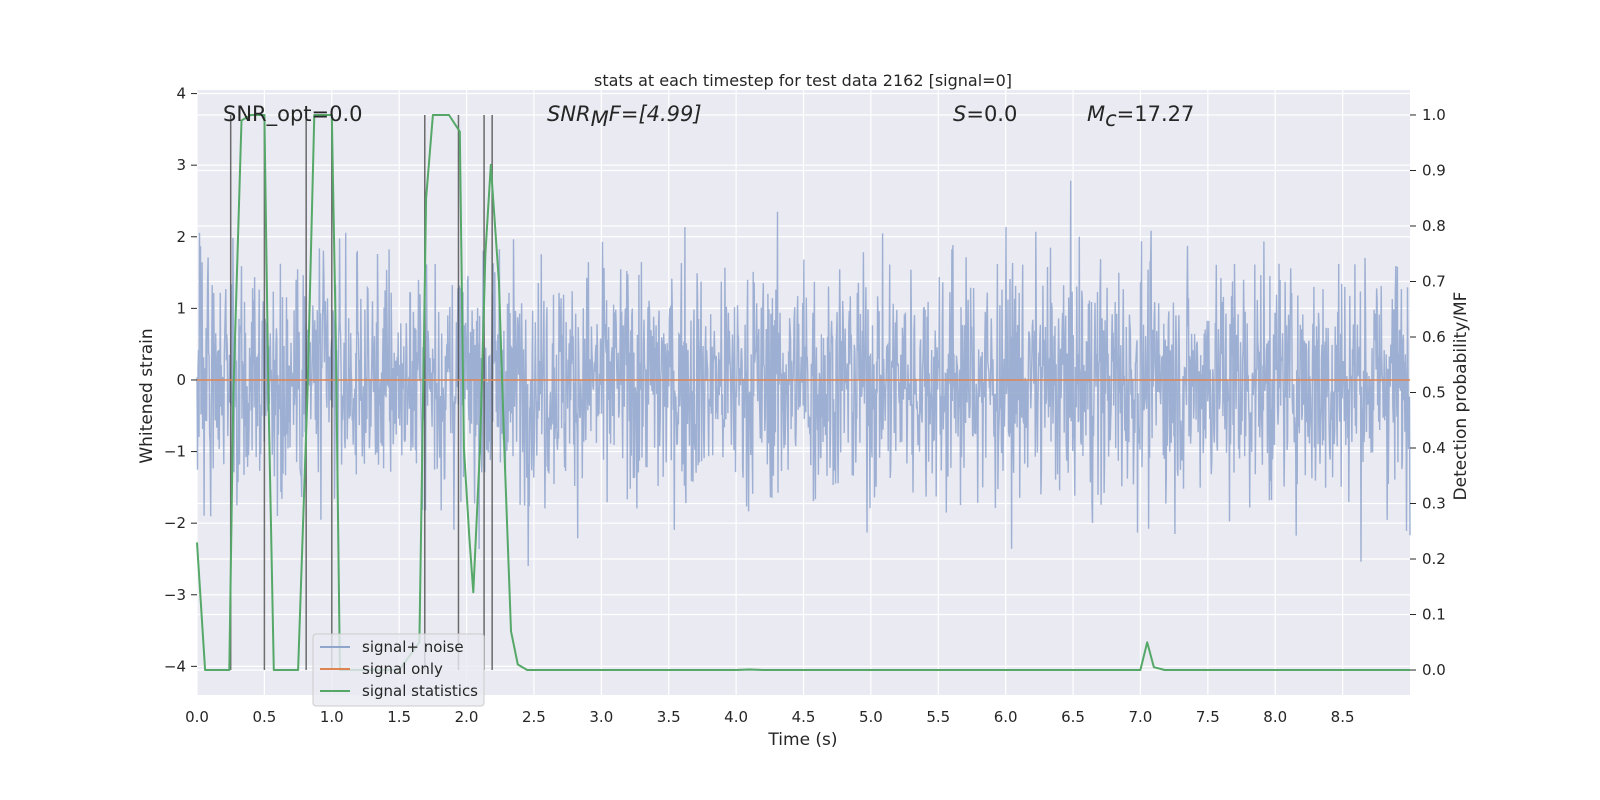 The width and height of the screenshot is (1600, 800). I want to click on y-tick-label-right: 0.1, so click(1434, 615).